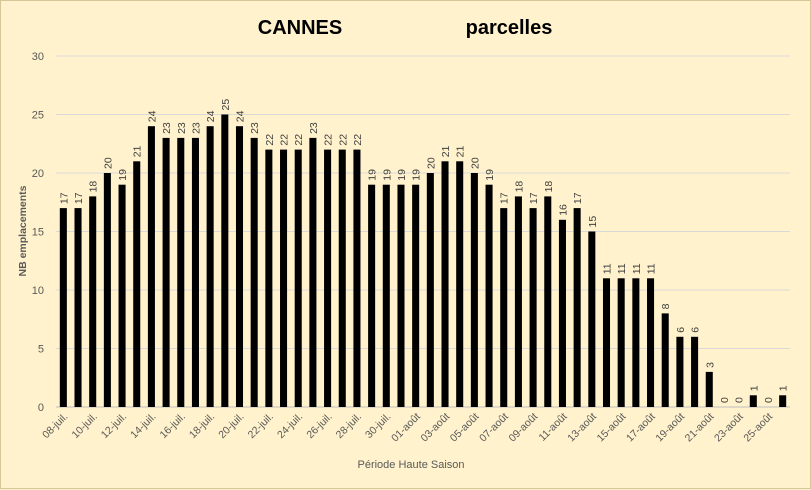 Image resolution: width=811 pixels, height=490 pixels. Describe the element at coordinates (582, 428) in the screenshot. I see `x-tick-label: 13-août` at that location.